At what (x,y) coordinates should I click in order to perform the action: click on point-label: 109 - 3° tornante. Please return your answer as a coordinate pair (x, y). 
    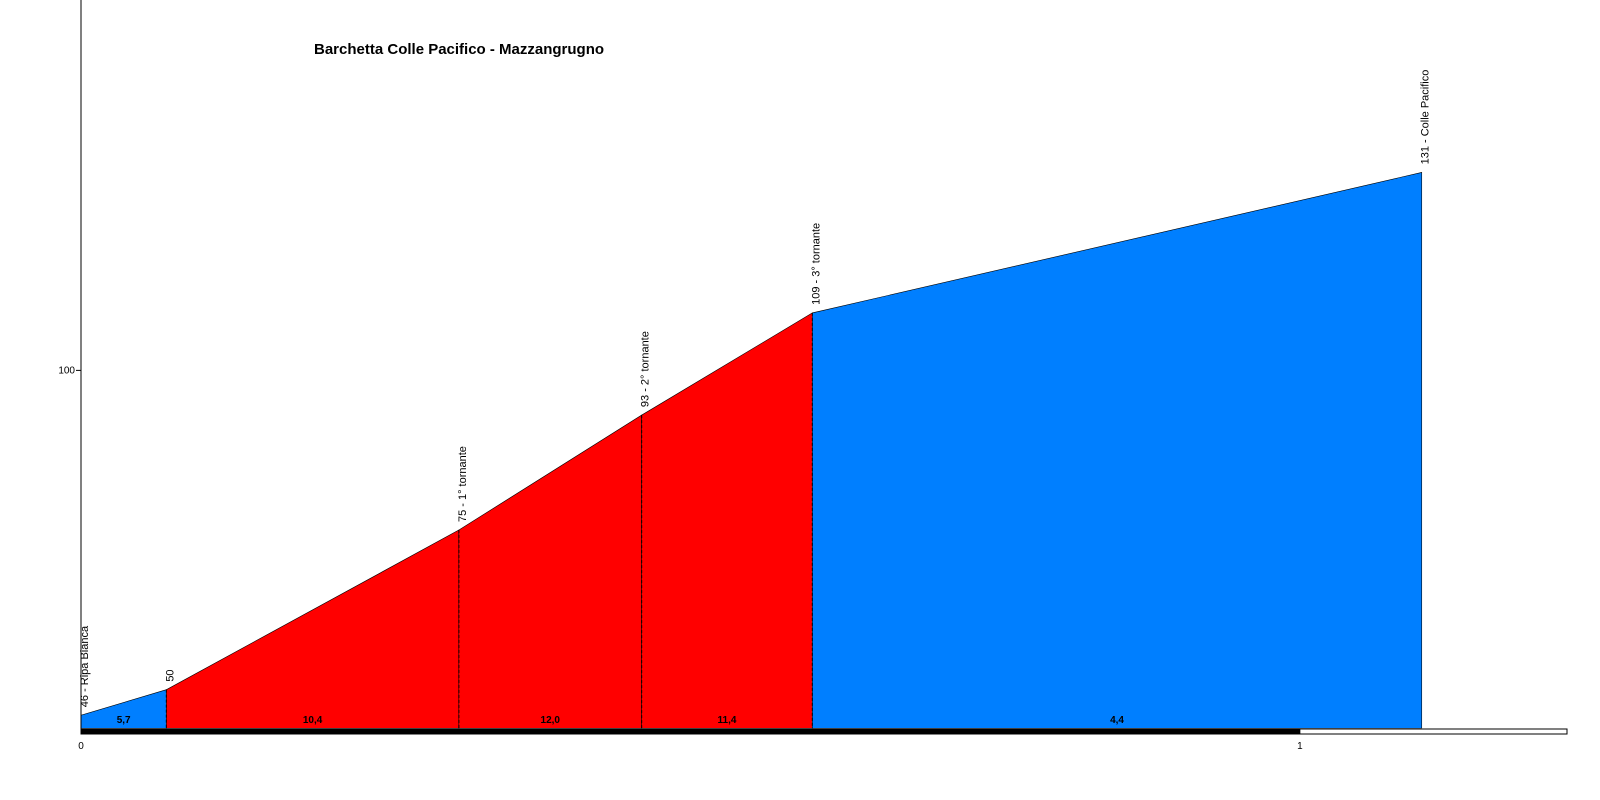
    Looking at the image, I should click on (816, 264).